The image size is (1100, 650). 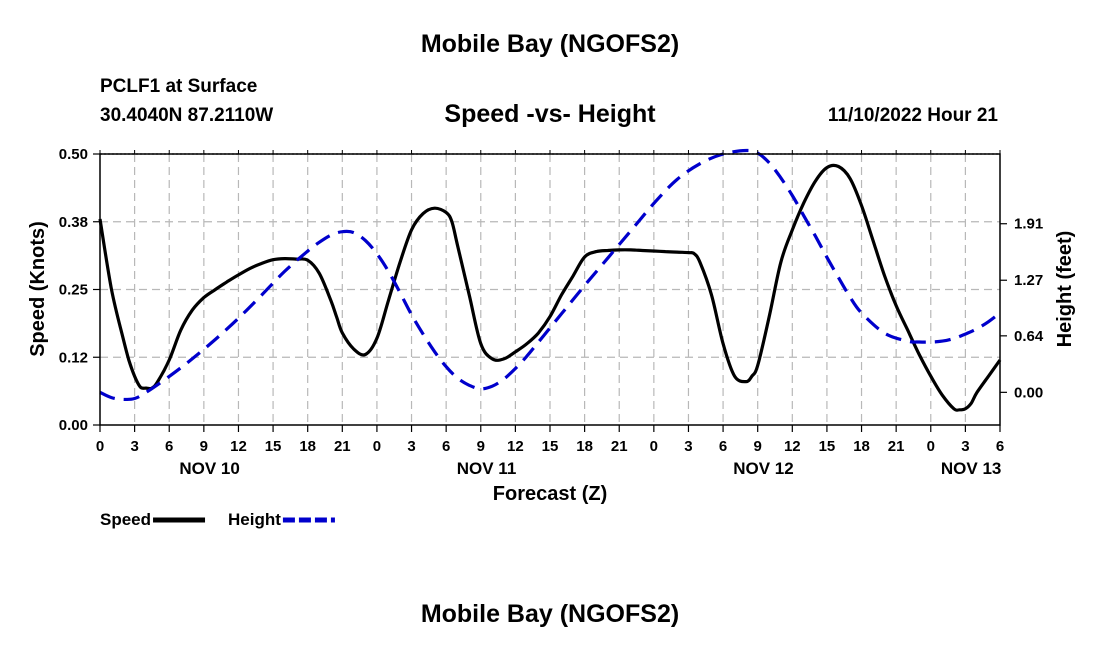 I want to click on y-left-tick-label: 0.50, so click(x=73, y=154).